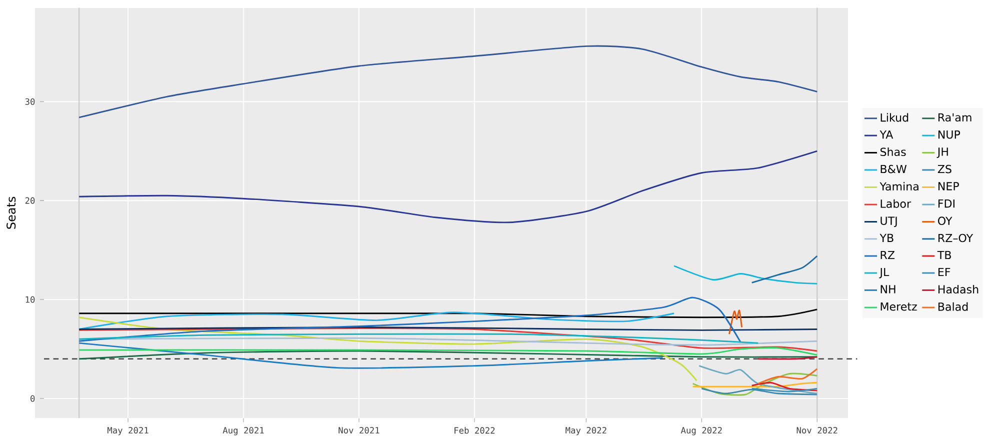 The height and width of the screenshot is (444, 1000). Describe the element at coordinates (888, 289) in the screenshot. I see `legend-label: NH` at that location.